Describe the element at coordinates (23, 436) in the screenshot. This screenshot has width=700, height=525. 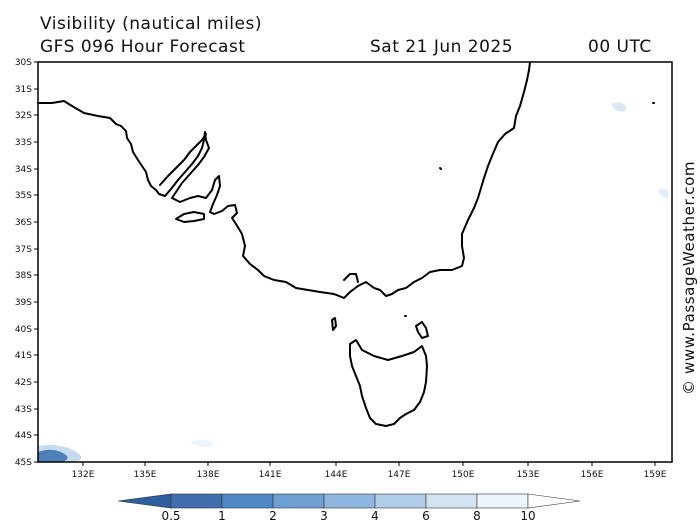
I see `lat-tick-label: 44S` at that location.